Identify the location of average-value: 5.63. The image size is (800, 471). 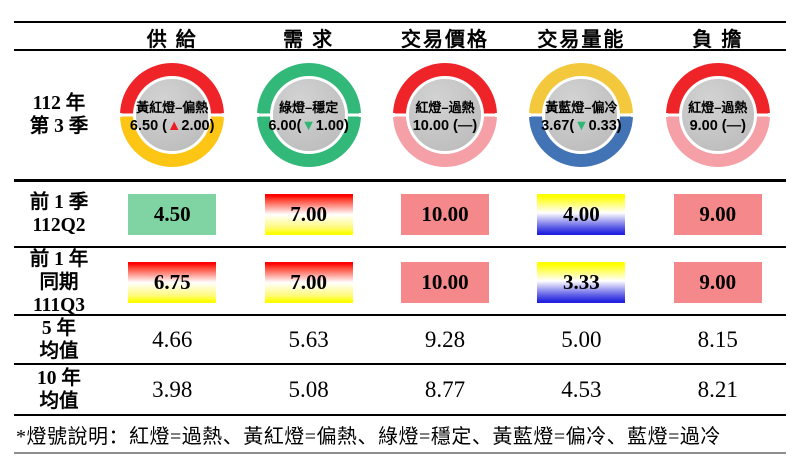
(308, 339).